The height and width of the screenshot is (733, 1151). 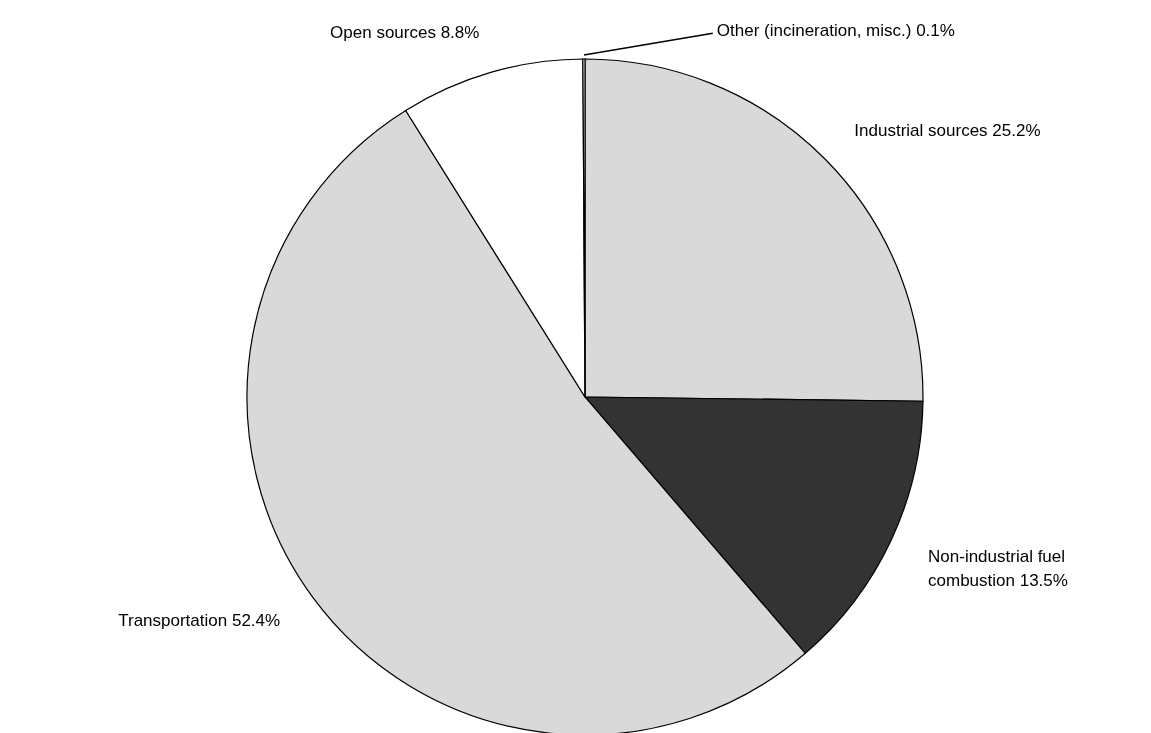 I want to click on slice-label: Transportation 52.4%, so click(x=199, y=621).